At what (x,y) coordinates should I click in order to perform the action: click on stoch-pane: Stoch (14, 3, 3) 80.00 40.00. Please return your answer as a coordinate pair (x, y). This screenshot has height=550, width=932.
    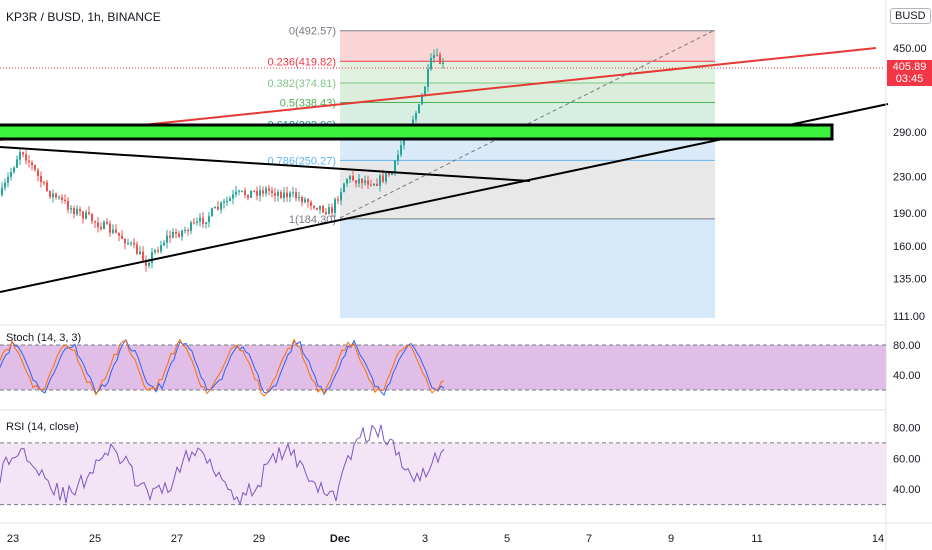
    Looking at the image, I should click on (460, 364).